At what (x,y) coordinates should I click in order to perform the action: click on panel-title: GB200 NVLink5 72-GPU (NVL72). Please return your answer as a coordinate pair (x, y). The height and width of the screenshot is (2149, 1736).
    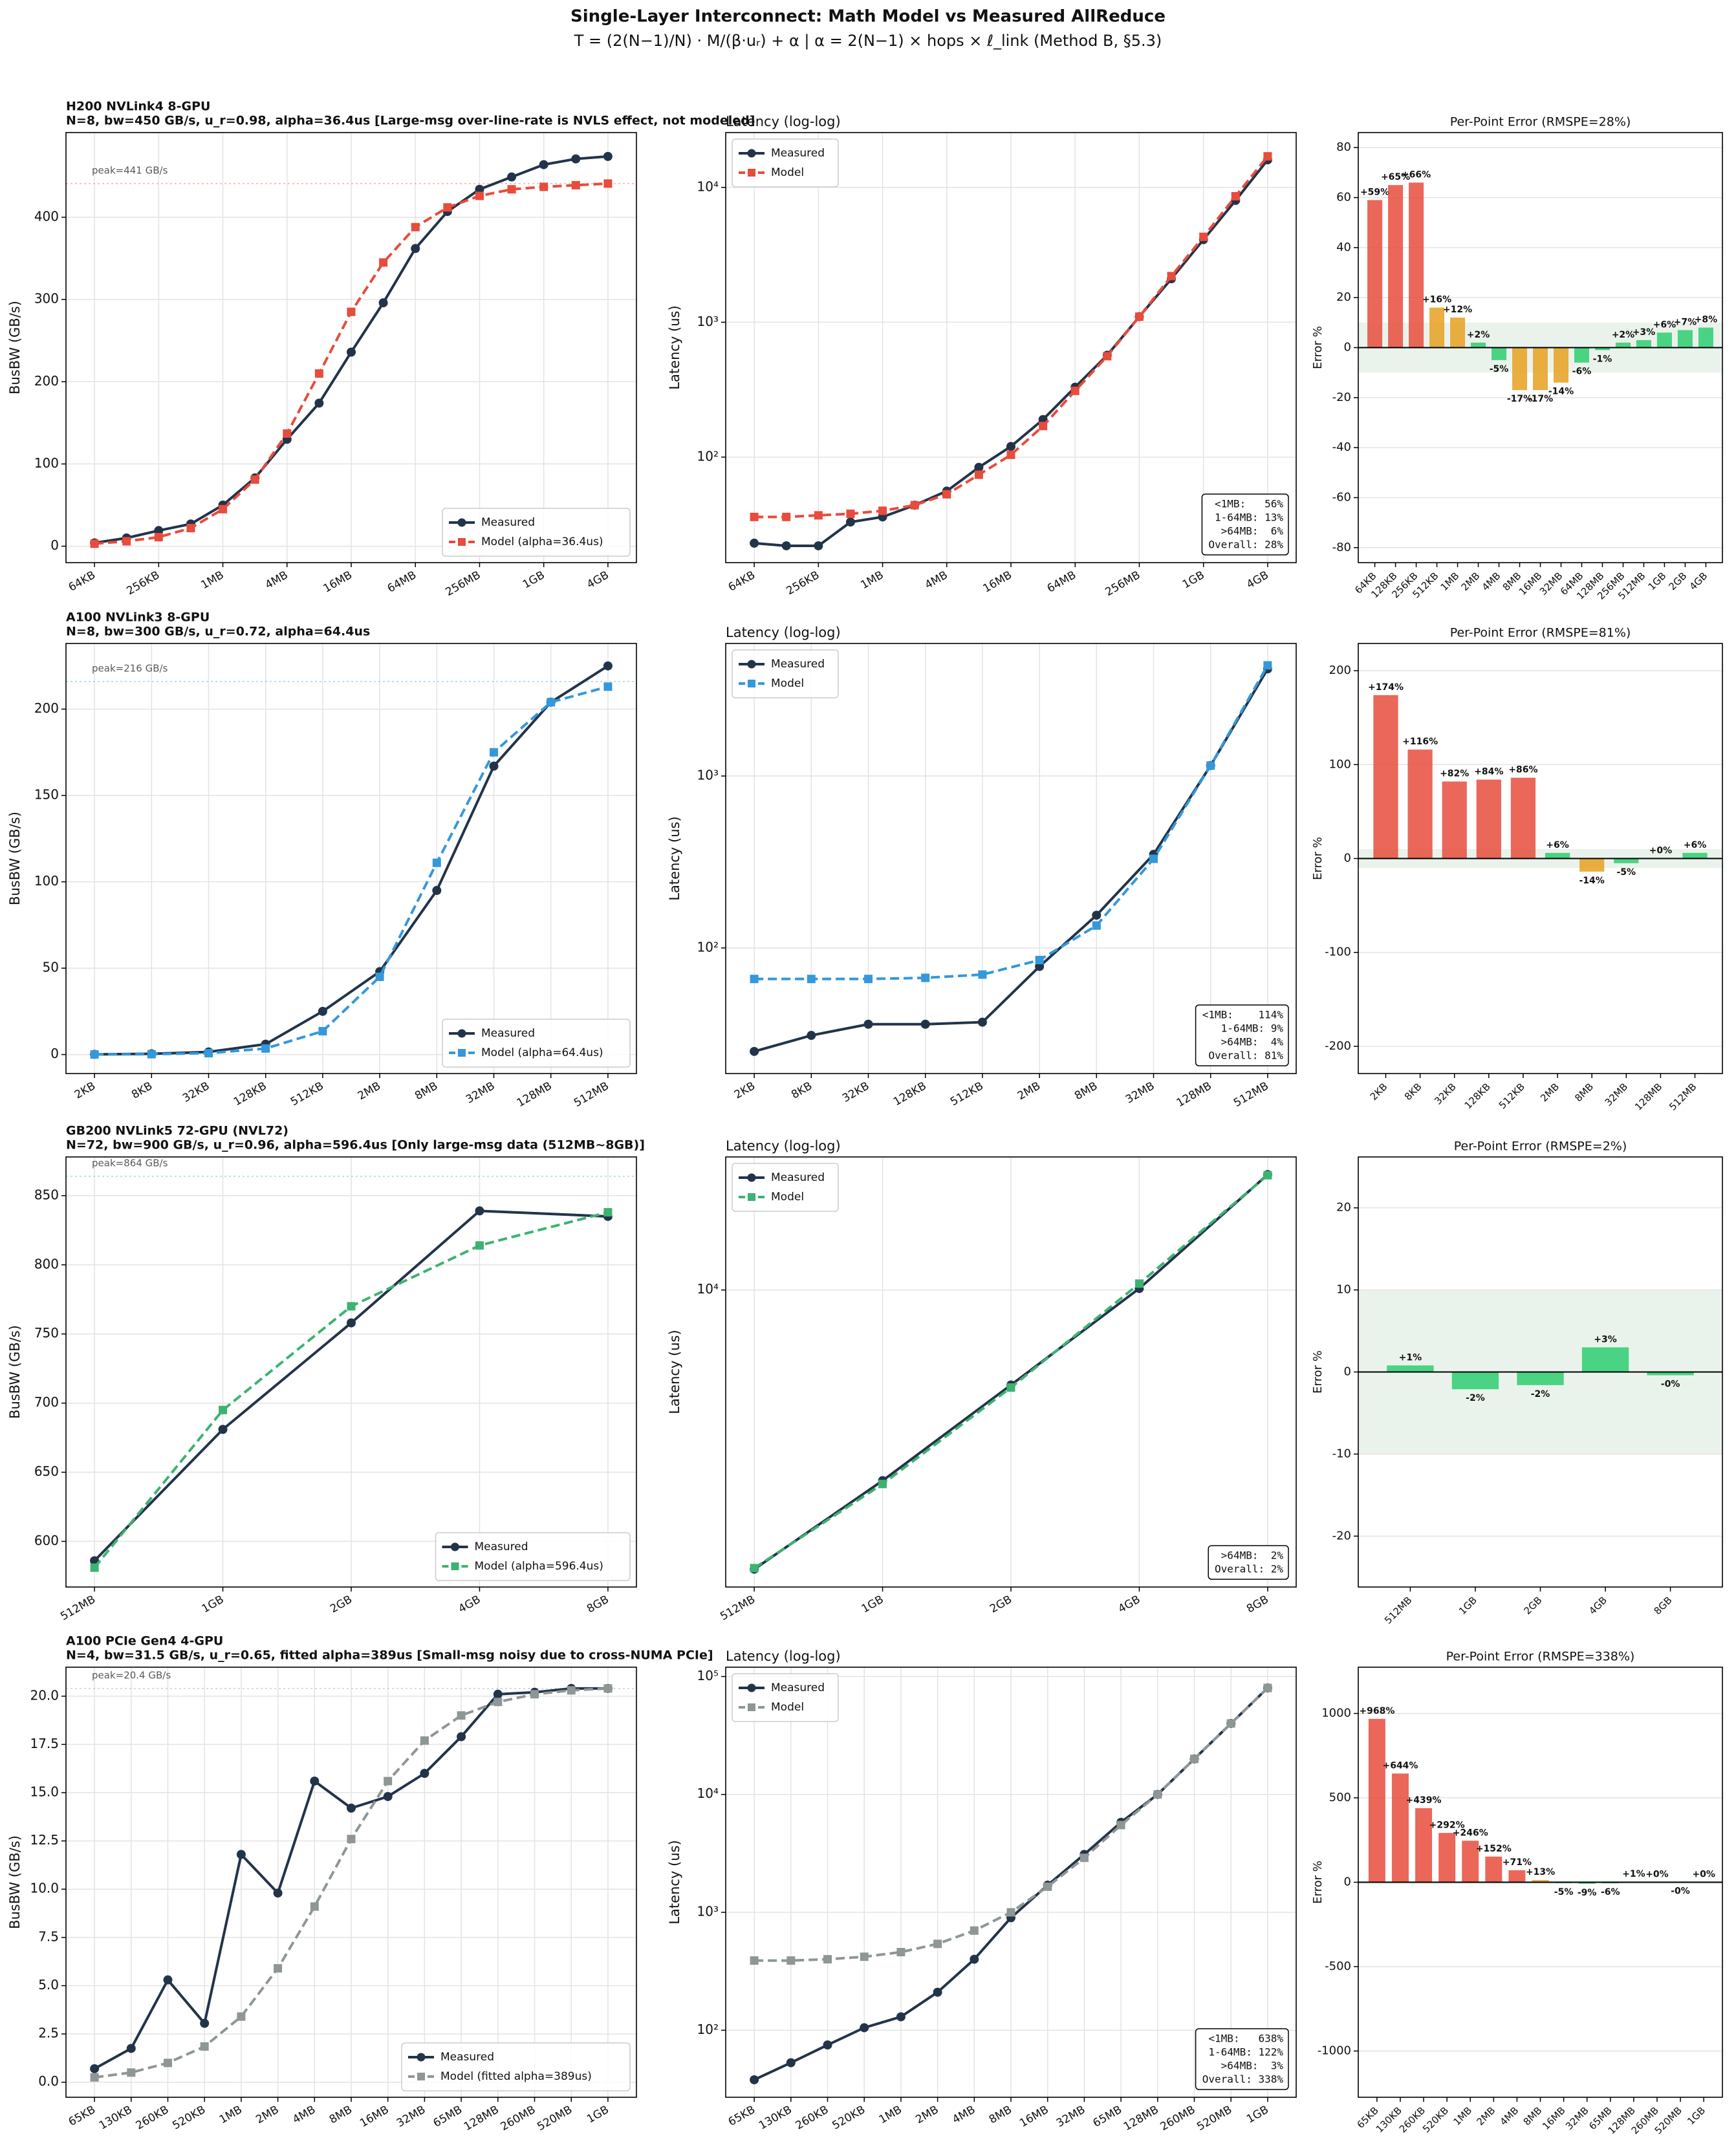
    Looking at the image, I should click on (177, 1131).